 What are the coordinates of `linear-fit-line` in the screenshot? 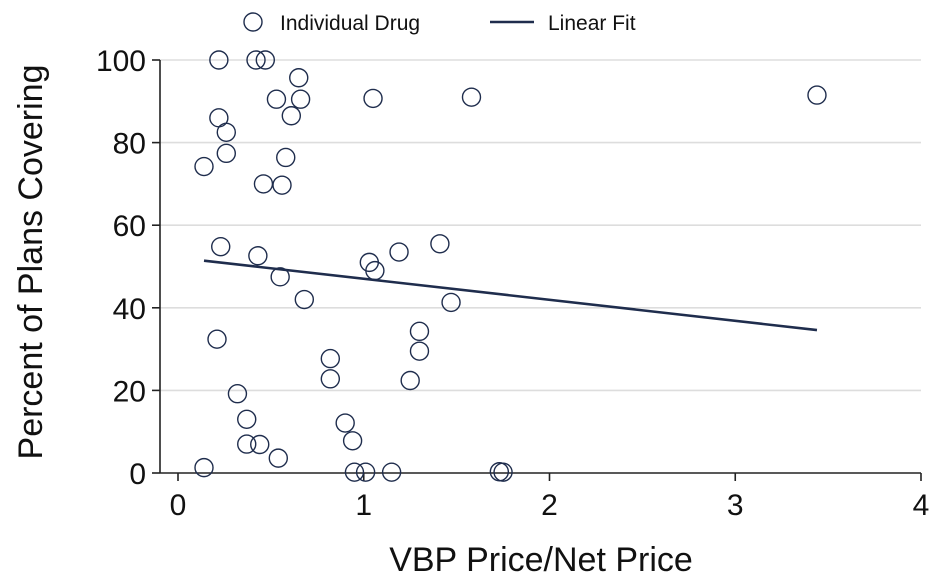 It's located at (510, 295).